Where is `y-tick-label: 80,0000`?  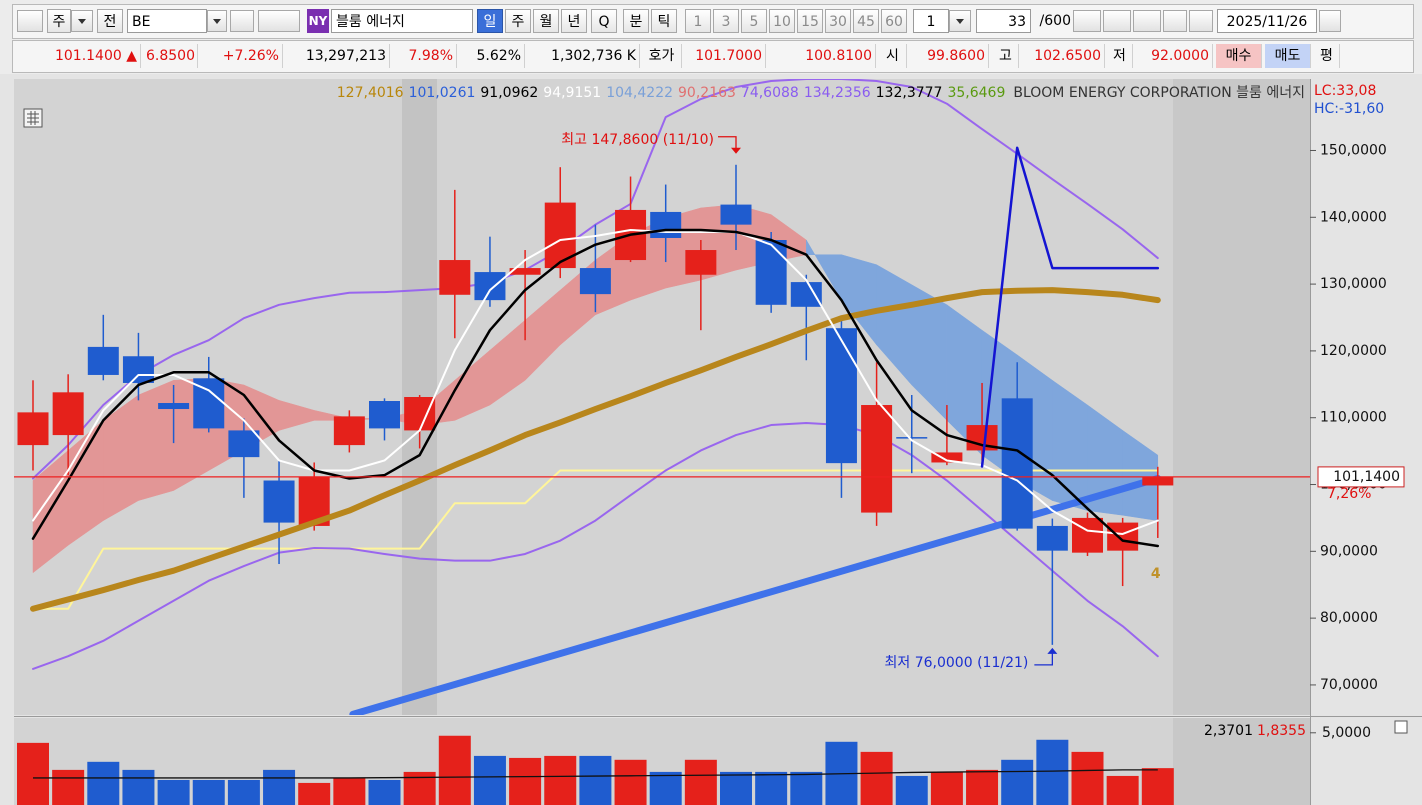 y-tick-label: 80,0000 is located at coordinates (1349, 618).